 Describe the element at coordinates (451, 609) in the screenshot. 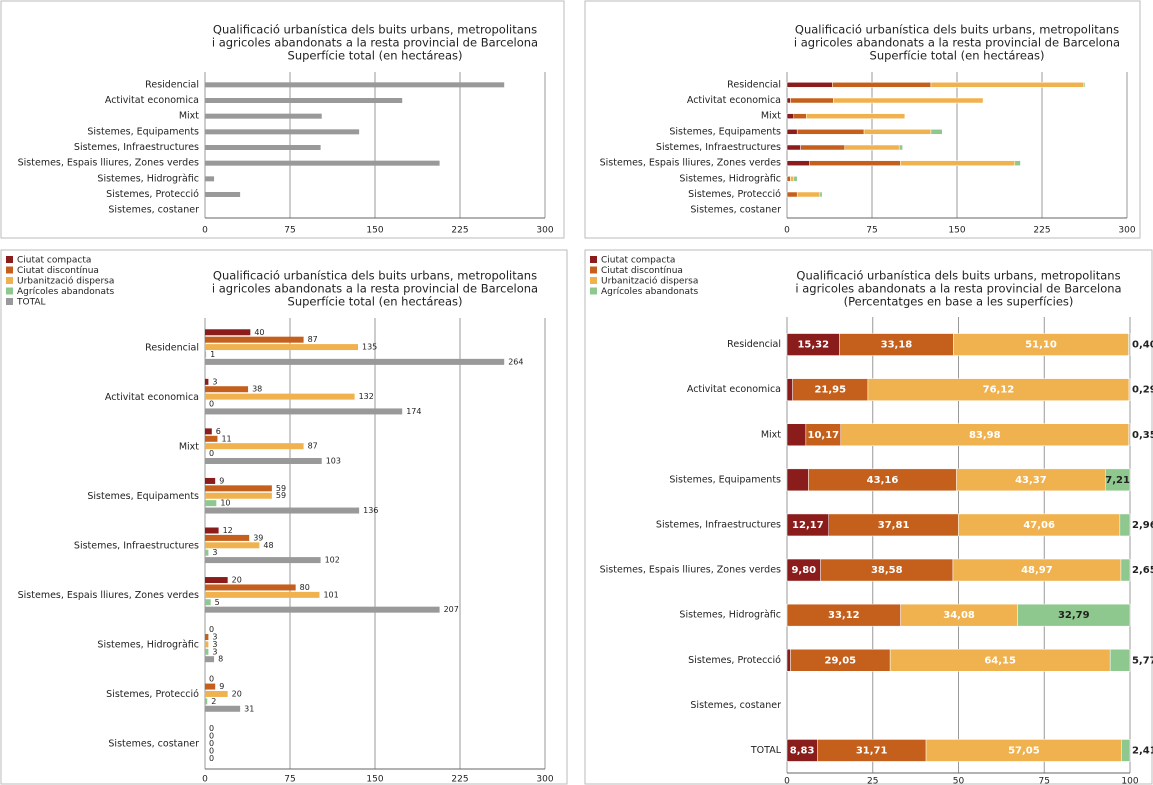

I see `data-label: 207` at that location.